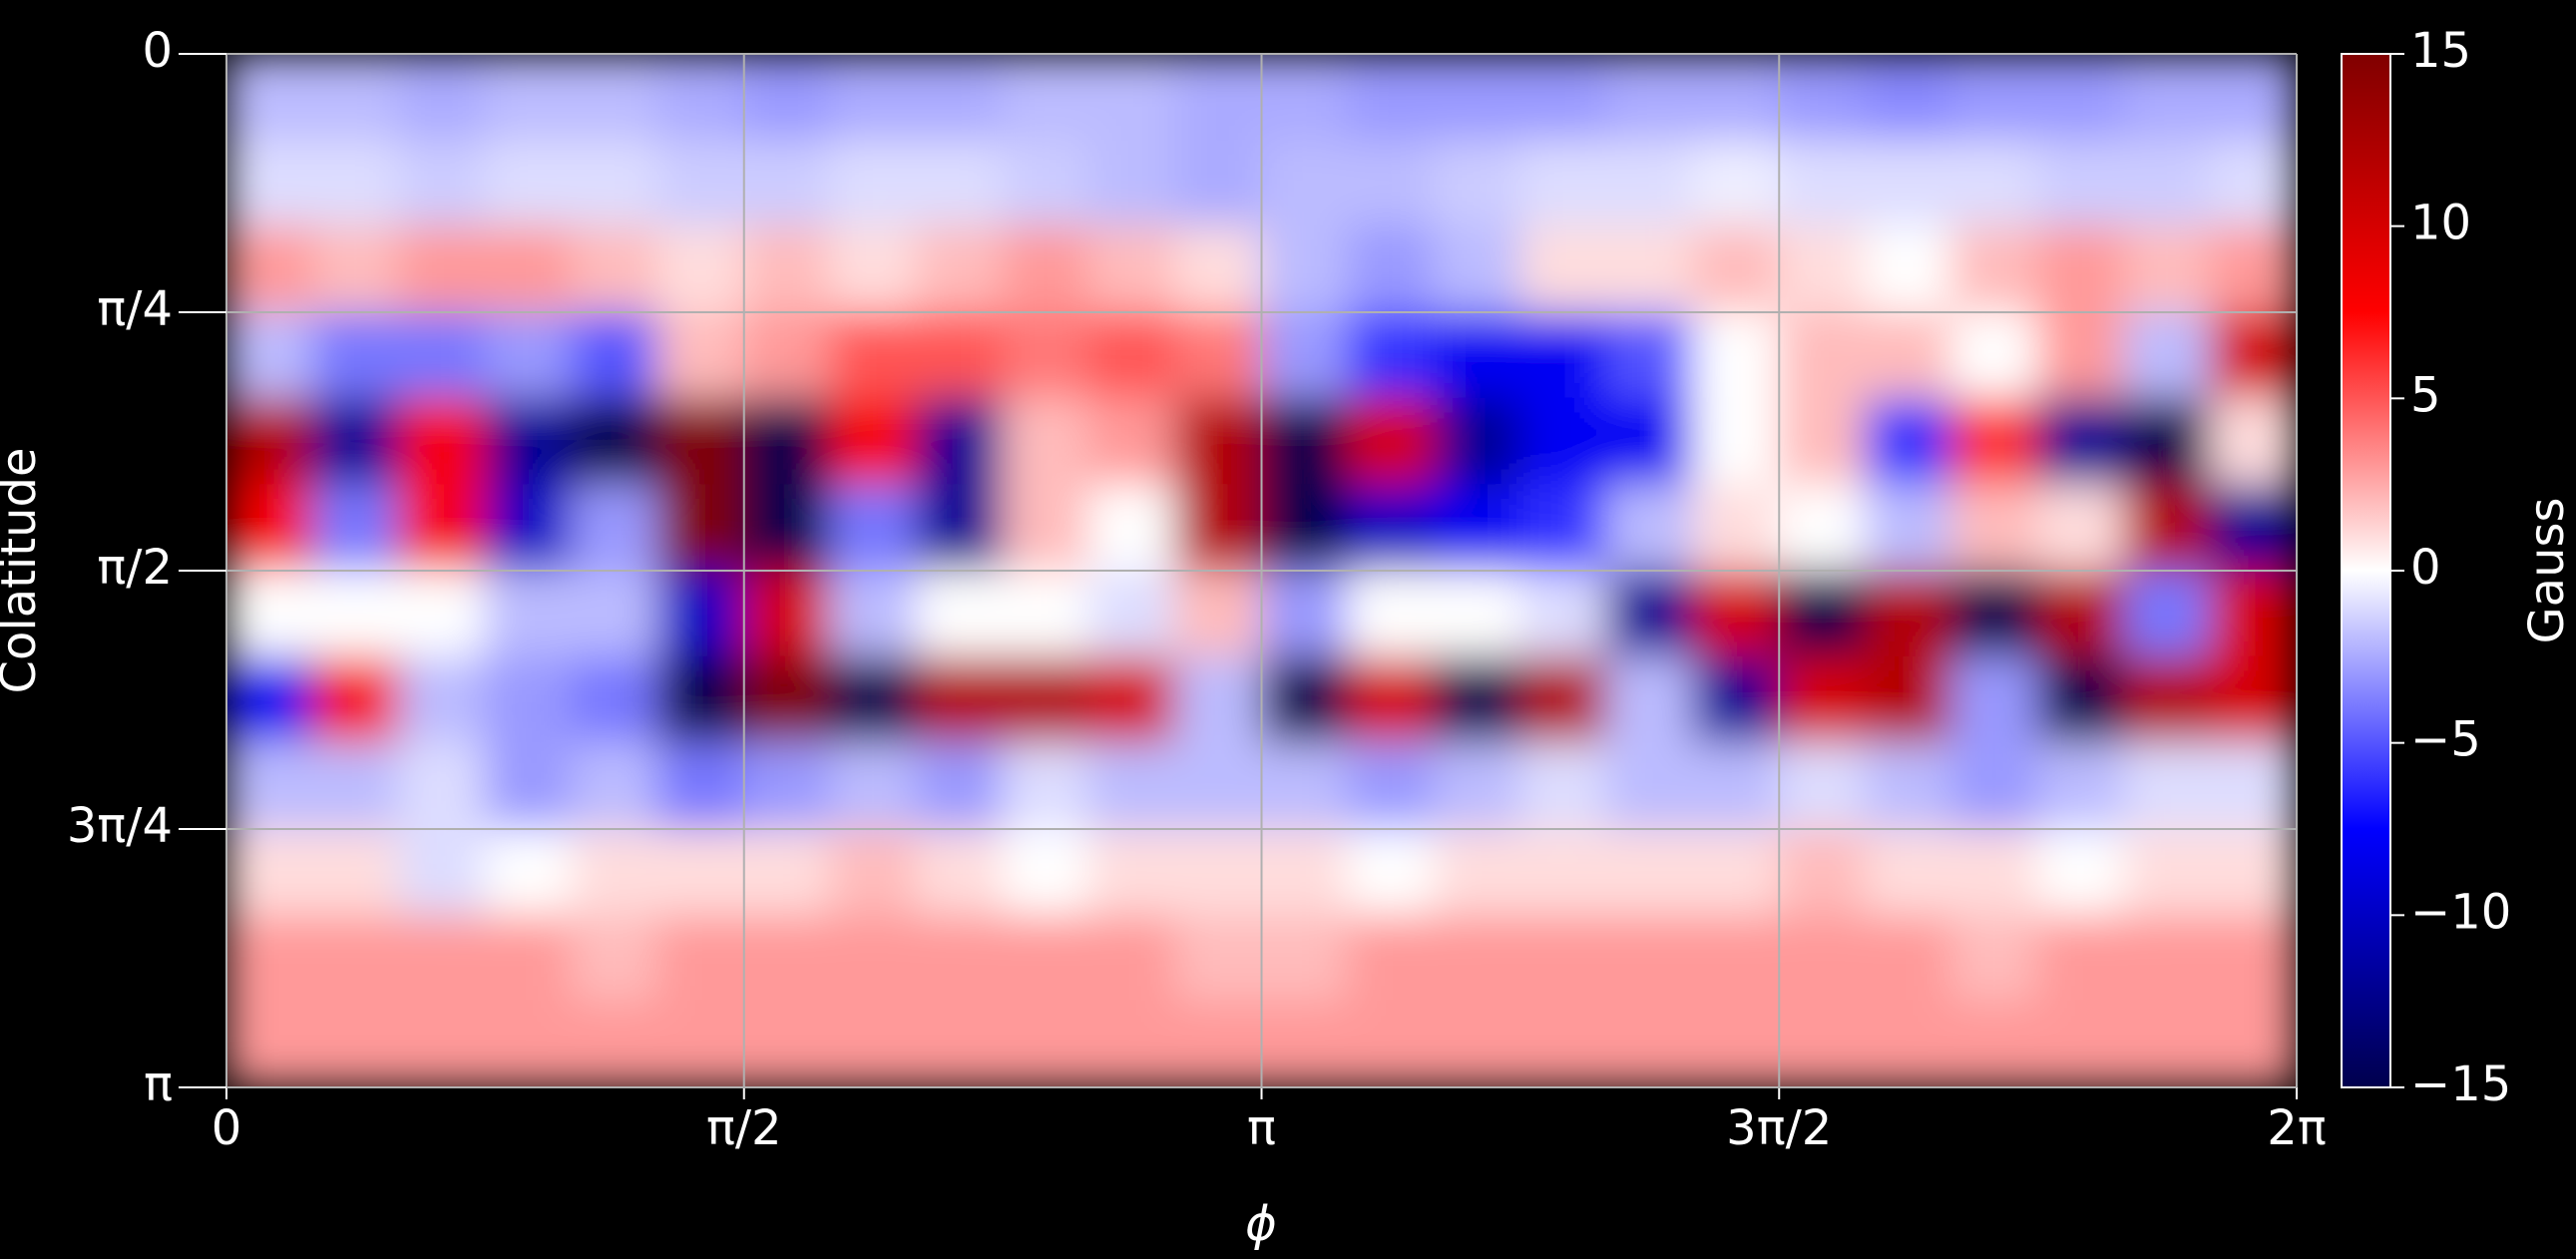 This screenshot has width=2576, height=1259. What do you see at coordinates (120, 826) in the screenshot?
I see `y-tick-label: 3π/4` at bounding box center [120, 826].